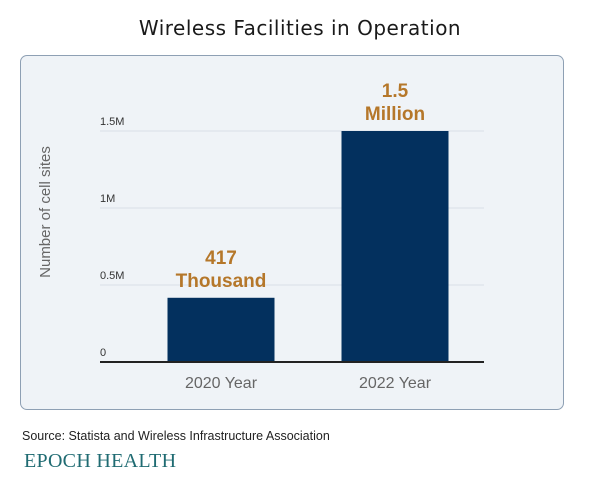 Image resolution: width=600 pixels, height=480 pixels. I want to click on y-axis-label: Number of cell sites, so click(45, 212).